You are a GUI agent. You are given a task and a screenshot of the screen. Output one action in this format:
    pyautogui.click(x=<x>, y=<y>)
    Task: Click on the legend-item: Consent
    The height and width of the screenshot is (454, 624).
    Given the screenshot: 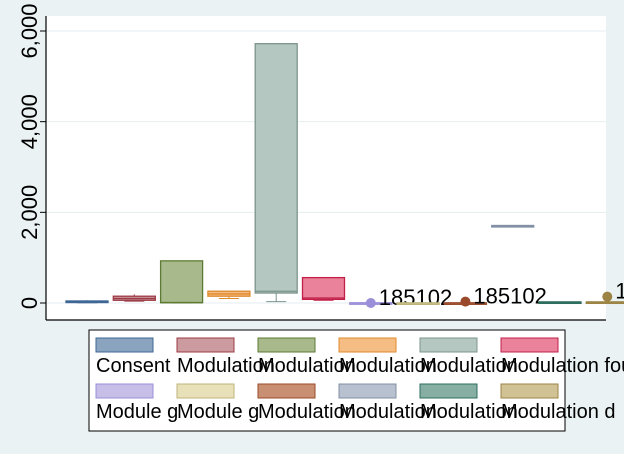 What is the action you would take?
    pyautogui.click(x=133, y=357)
    